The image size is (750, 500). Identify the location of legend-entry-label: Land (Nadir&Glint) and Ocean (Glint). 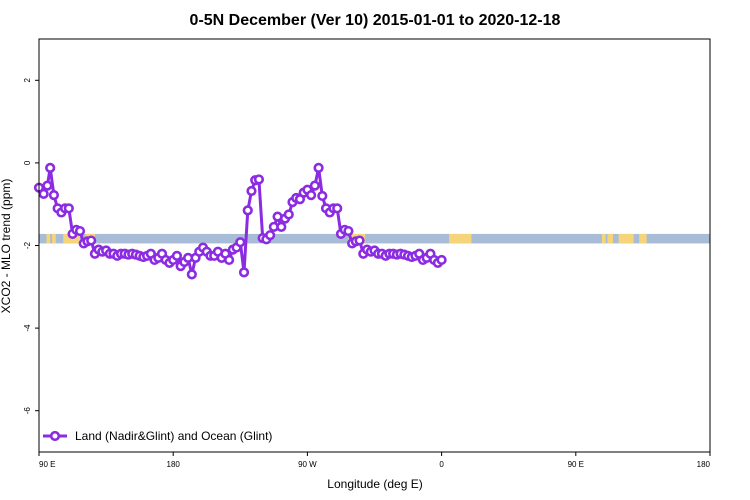
(173, 436).